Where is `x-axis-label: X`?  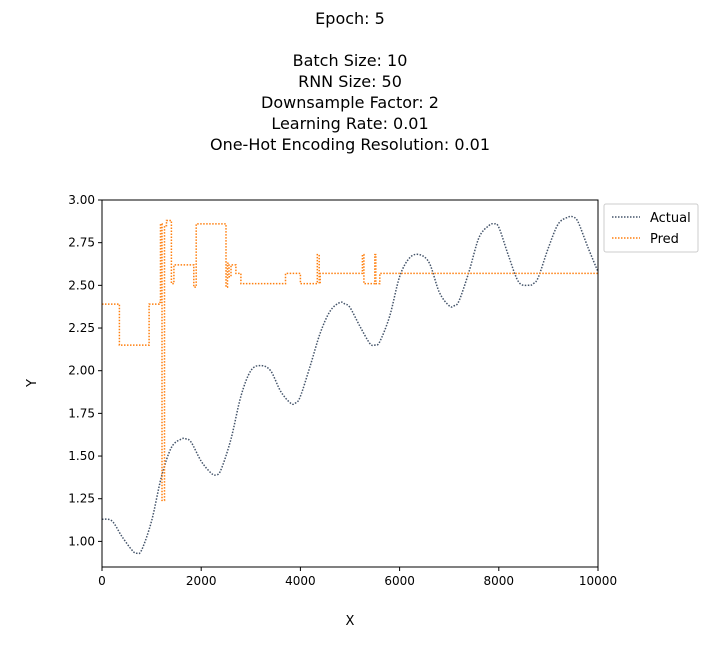 x-axis-label: X is located at coordinates (350, 621).